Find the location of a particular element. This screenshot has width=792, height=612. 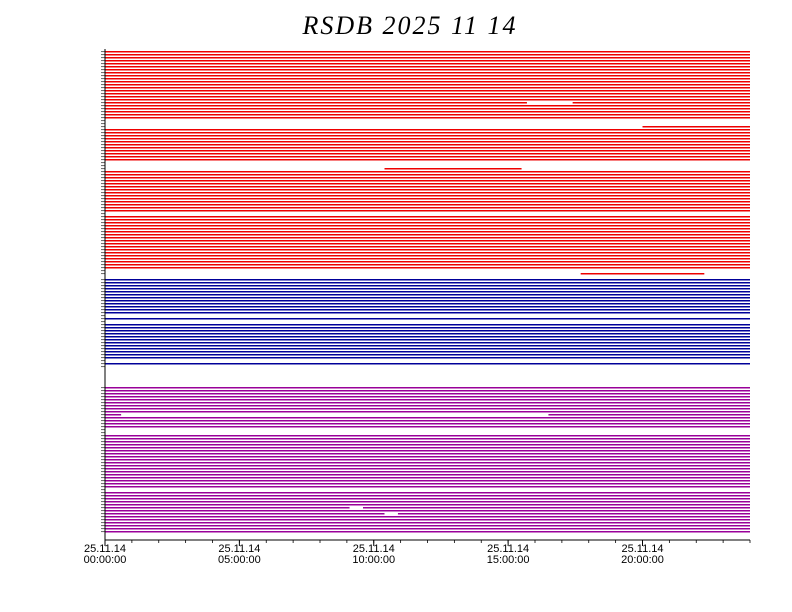

chart-title: RSDB 2025 11 14 is located at coordinates (409, 25).